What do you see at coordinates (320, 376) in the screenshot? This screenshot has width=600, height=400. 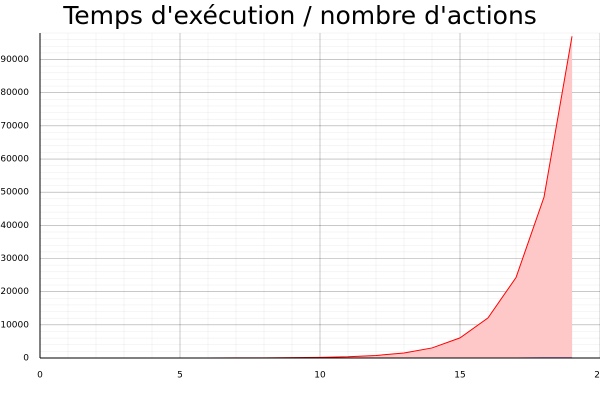 I see `x-tick-label: 10` at bounding box center [320, 376].